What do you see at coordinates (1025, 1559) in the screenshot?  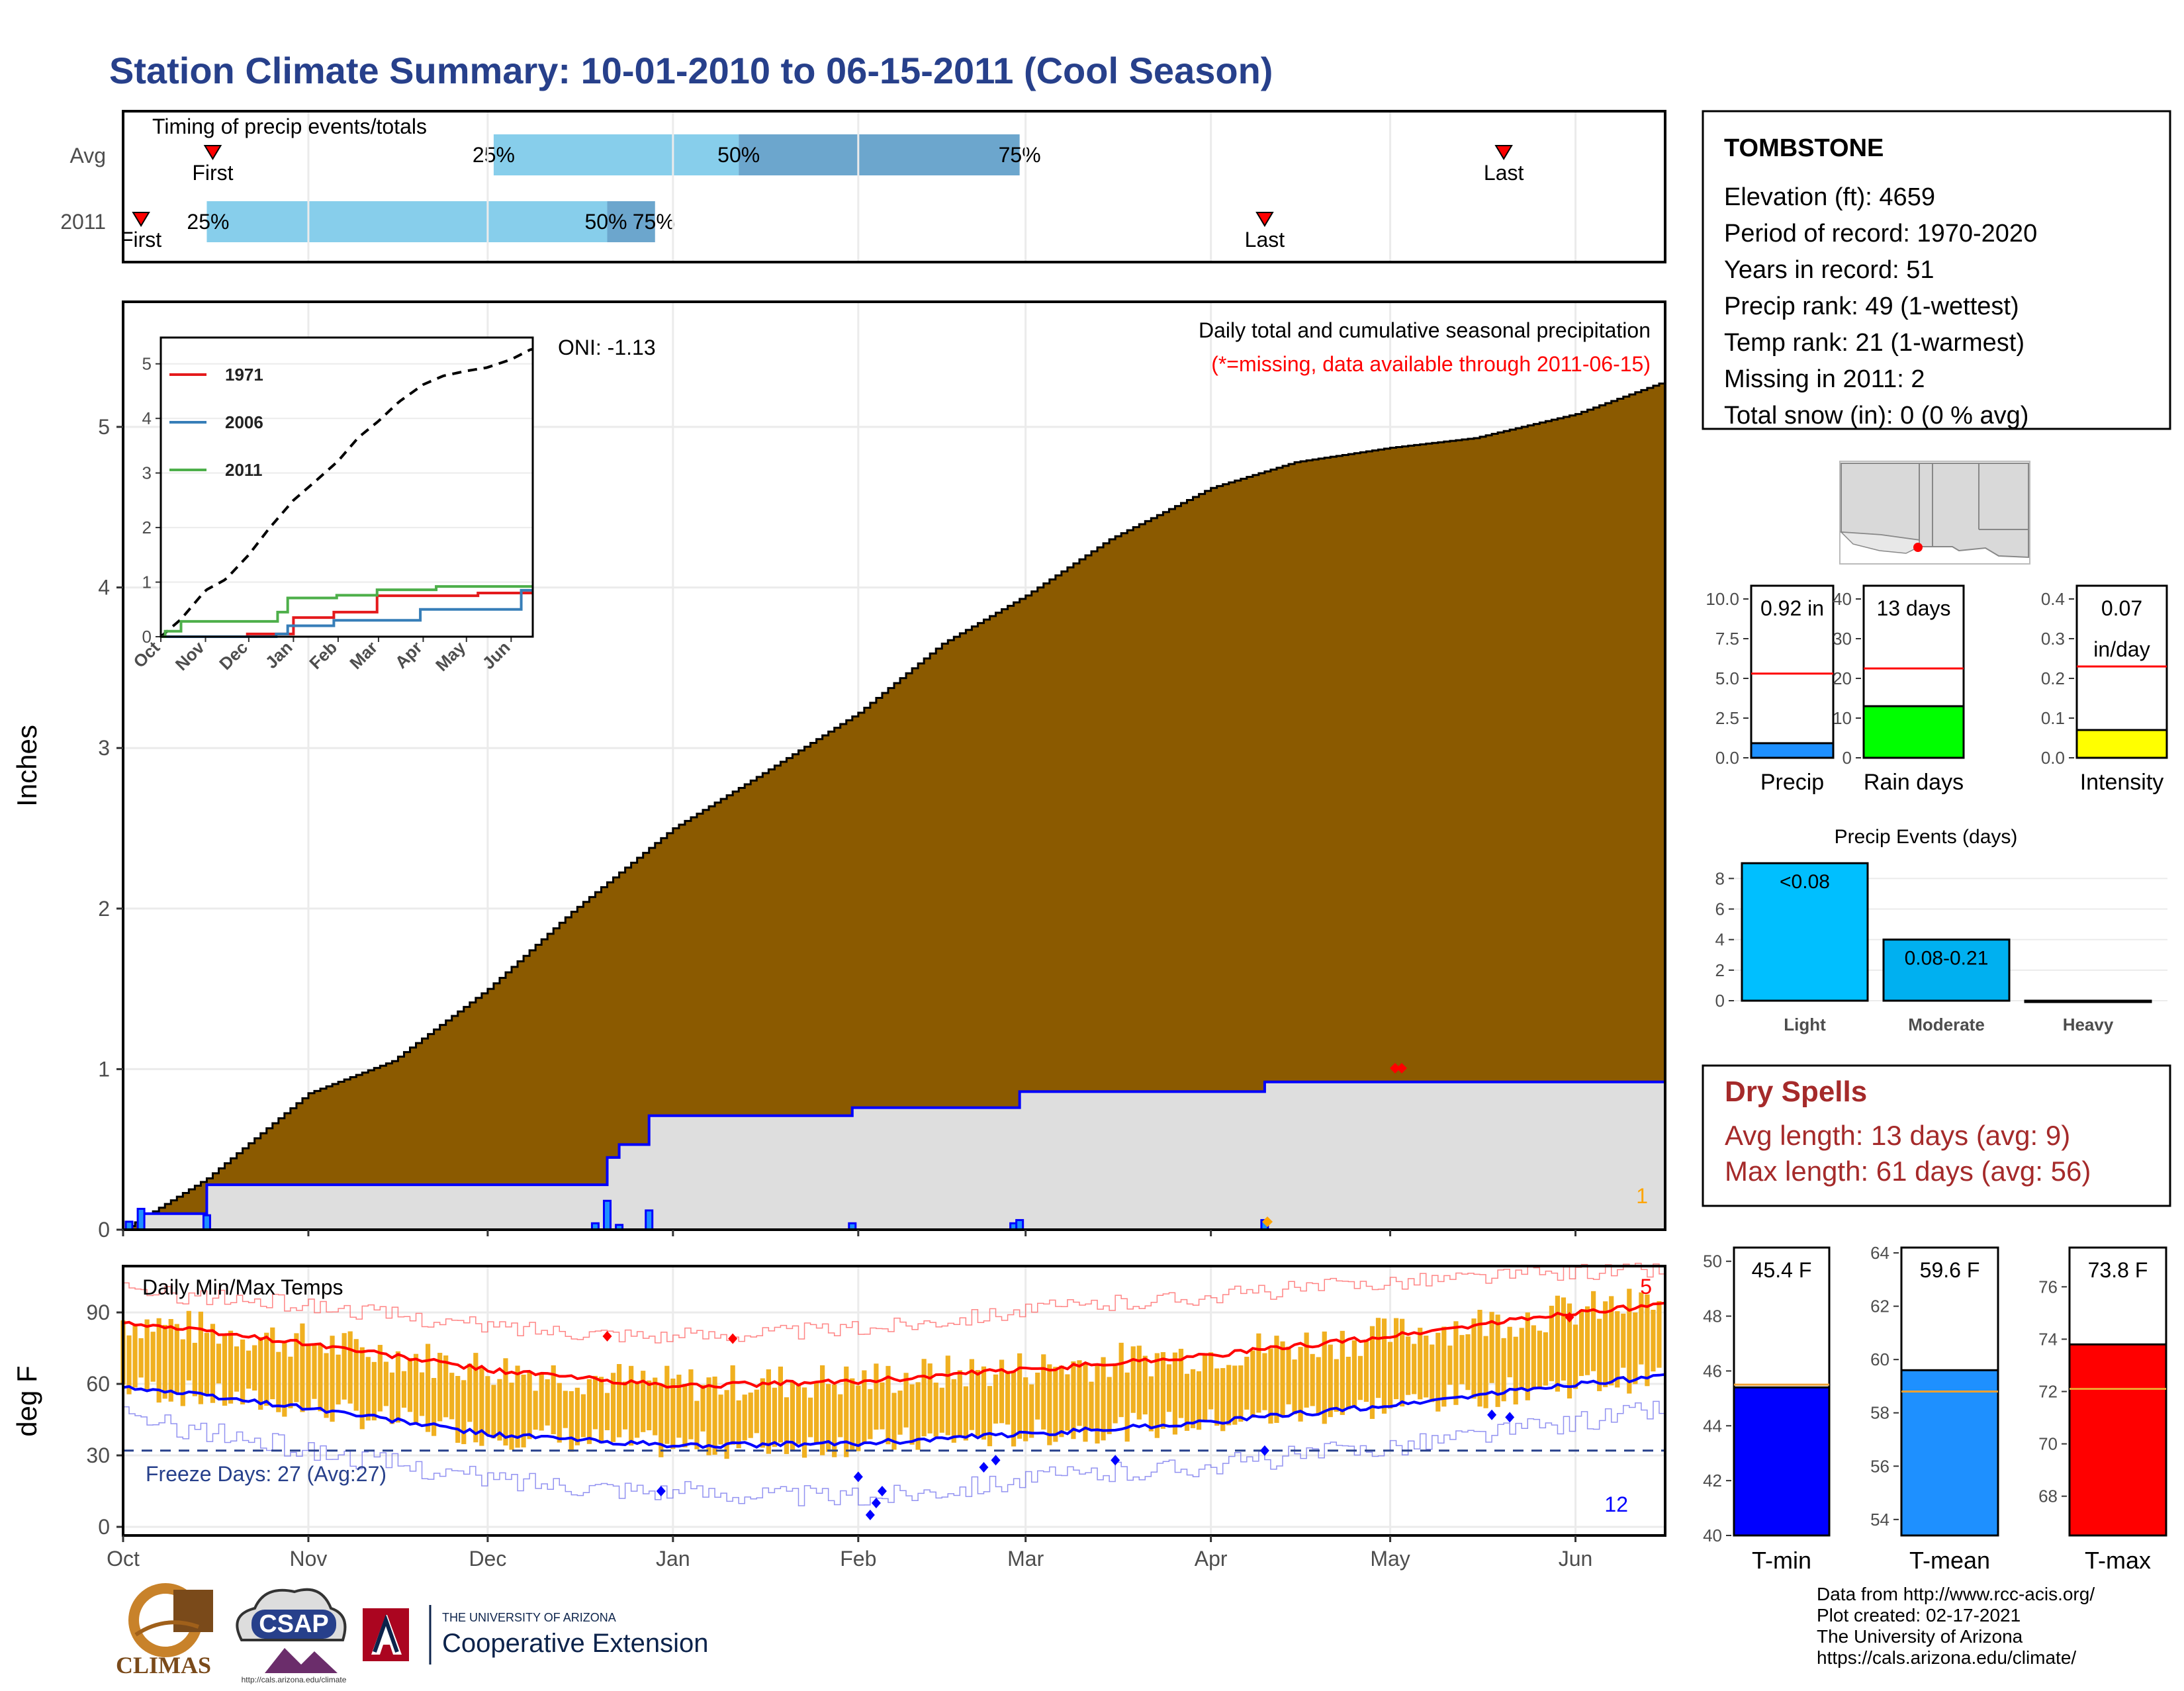 I see `month-tick-label: Mar` at bounding box center [1025, 1559].